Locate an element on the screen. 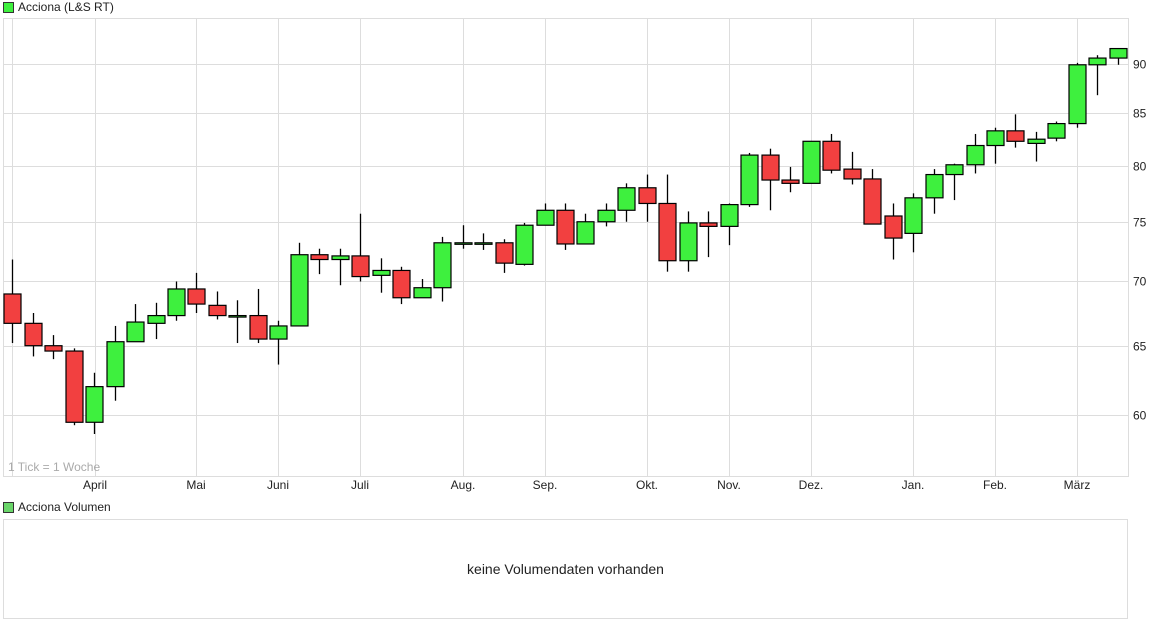 This screenshot has height=630, width=1175. tick-interval-note: 1 Tick = 1 Woche is located at coordinates (54, 467).